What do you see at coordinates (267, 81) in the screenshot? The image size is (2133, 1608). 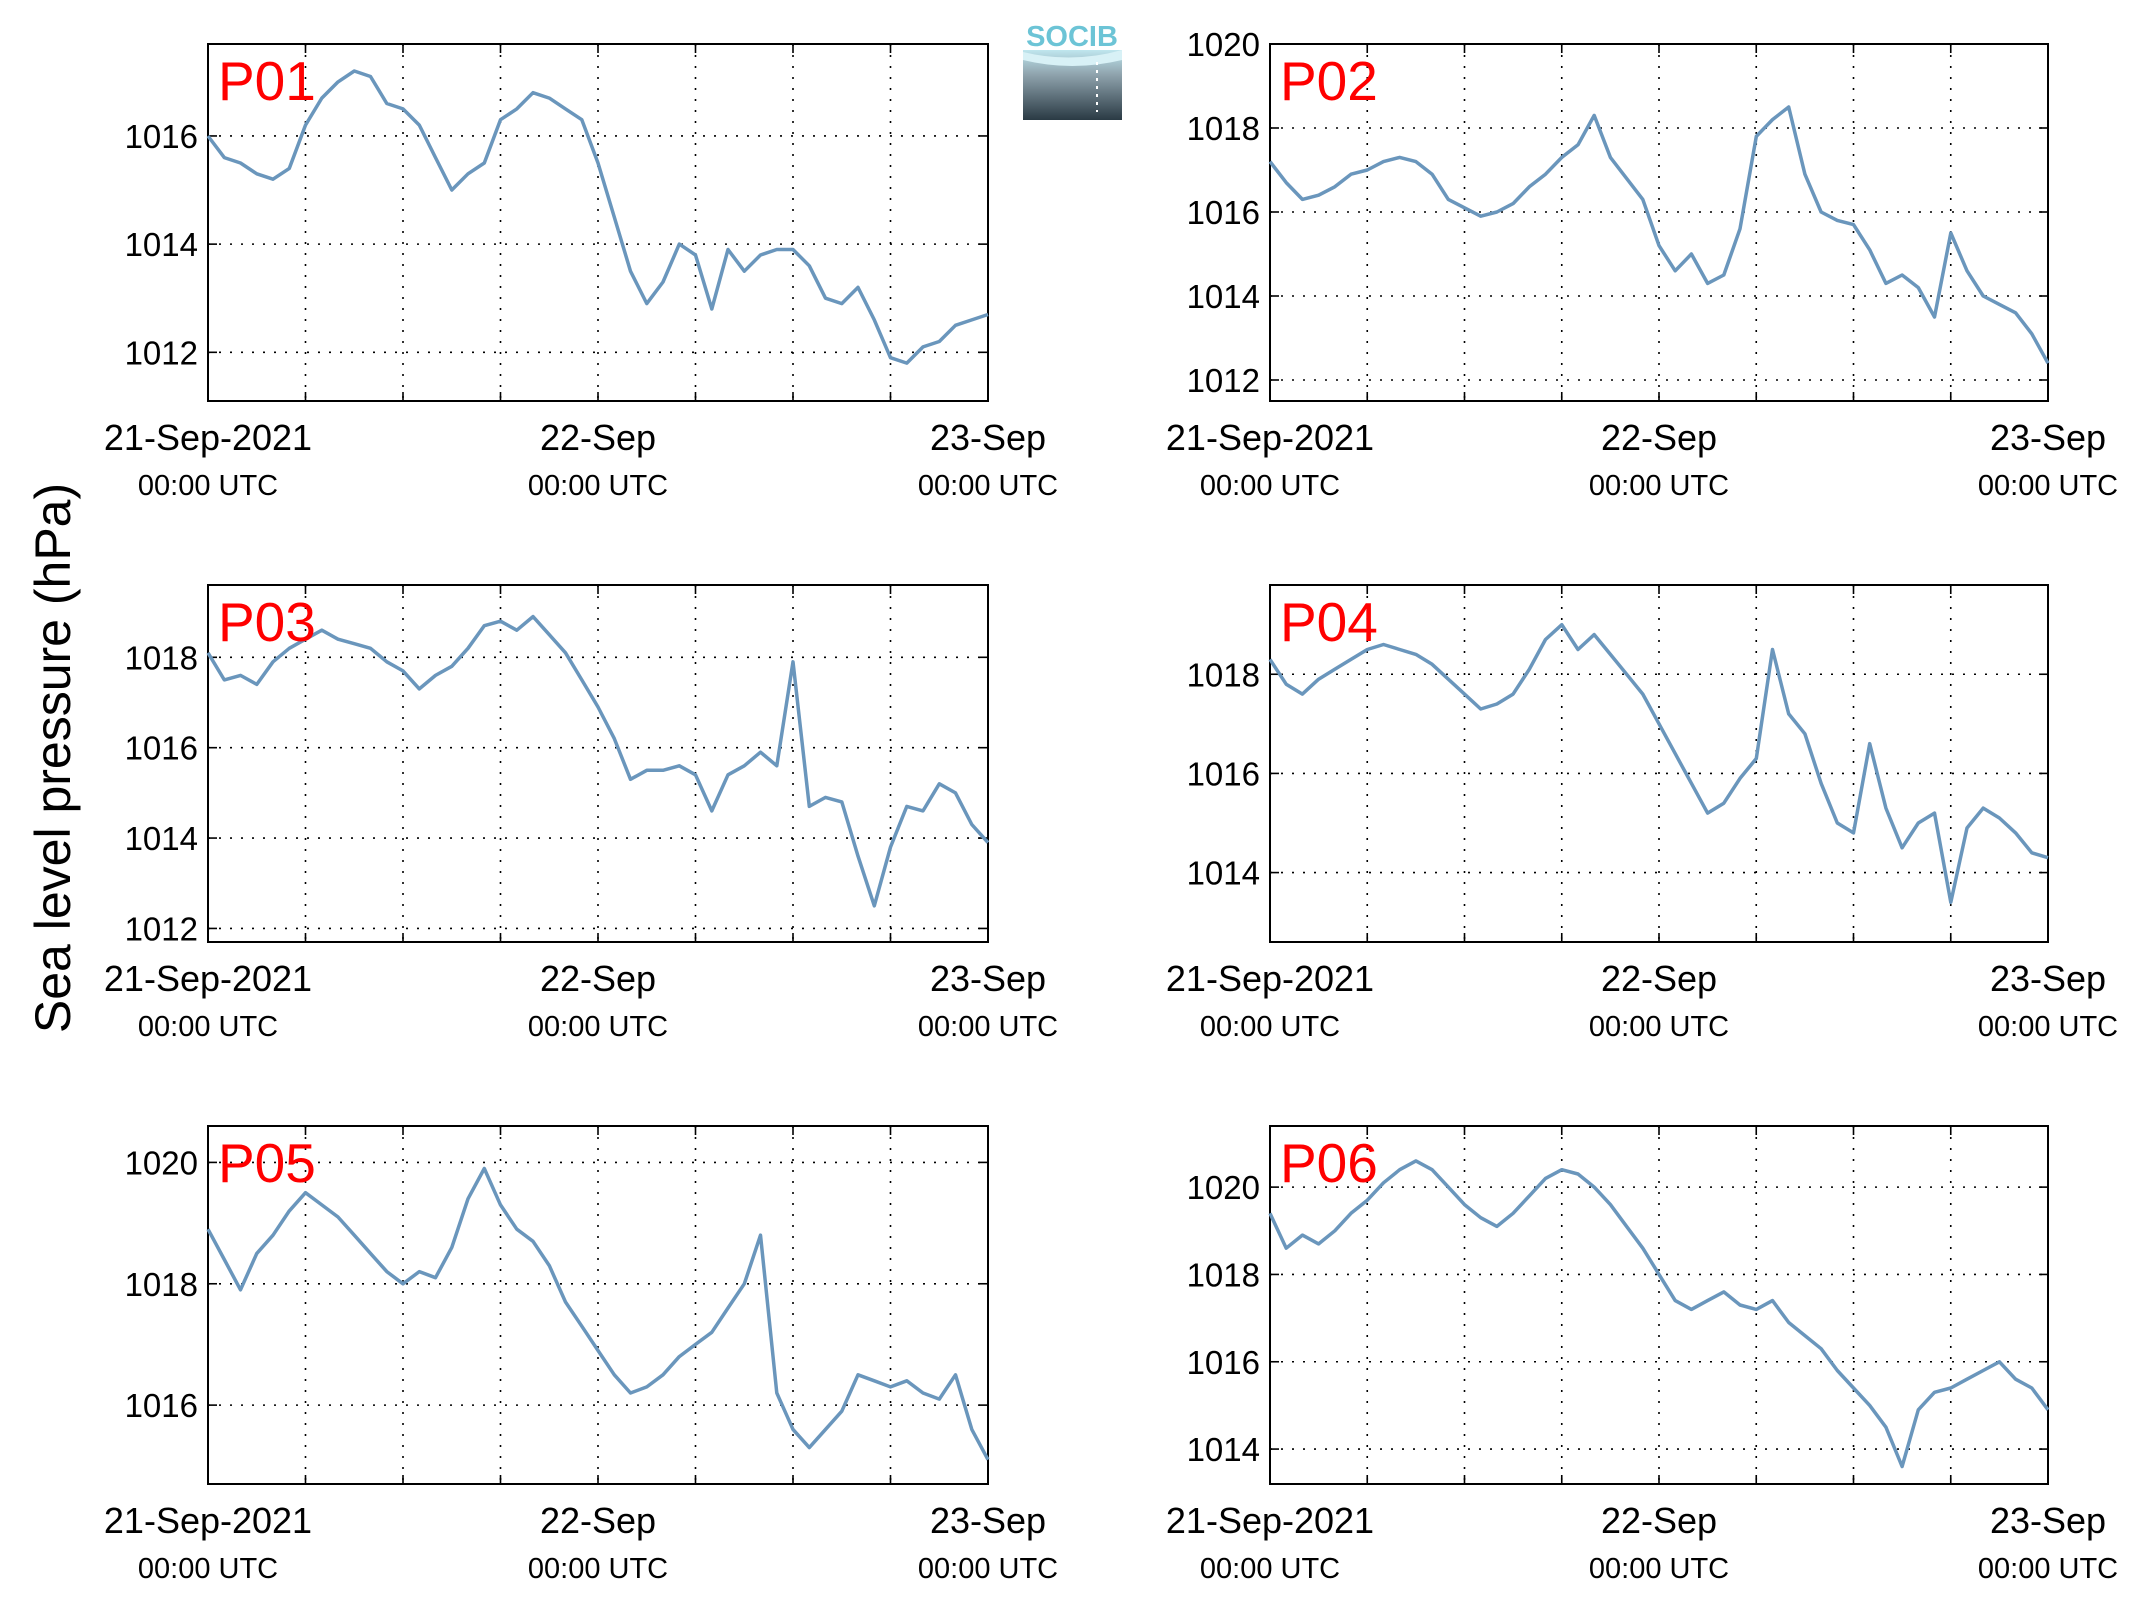 I see `panel-label-p01: P01` at bounding box center [267, 81].